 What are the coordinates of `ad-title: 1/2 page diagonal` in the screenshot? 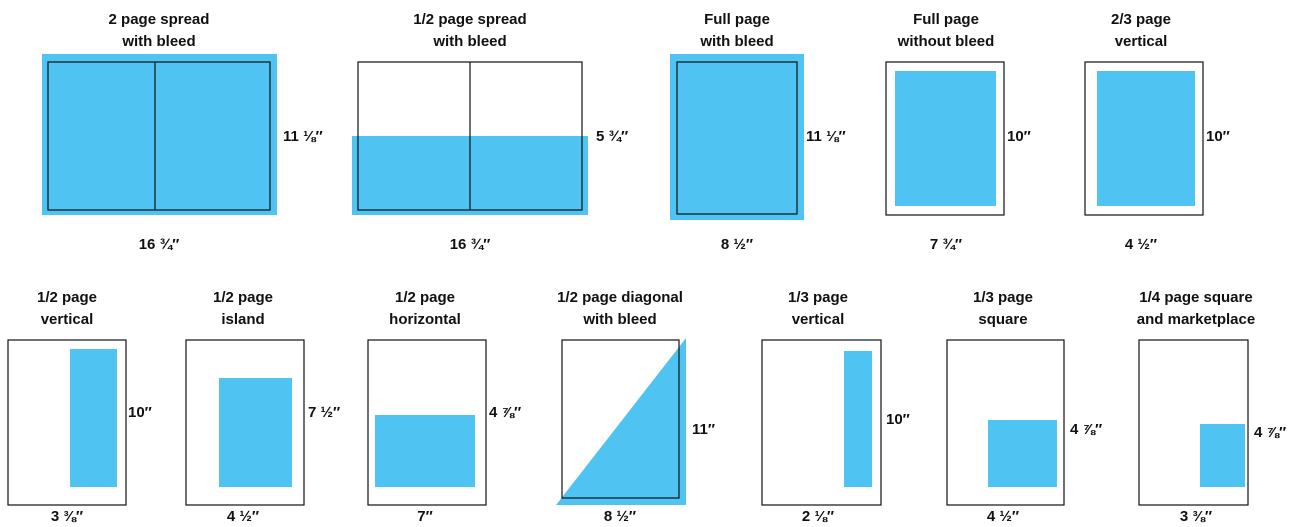 It's located at (620, 297).